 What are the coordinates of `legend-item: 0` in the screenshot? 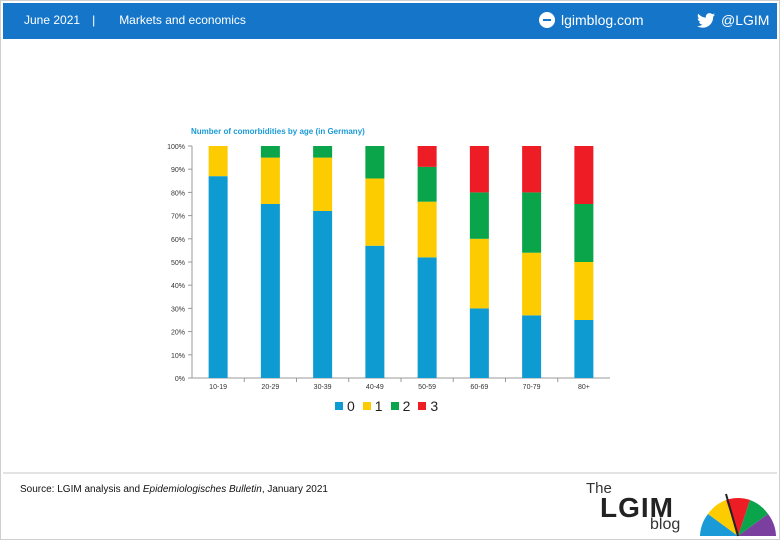 It's located at (345, 406).